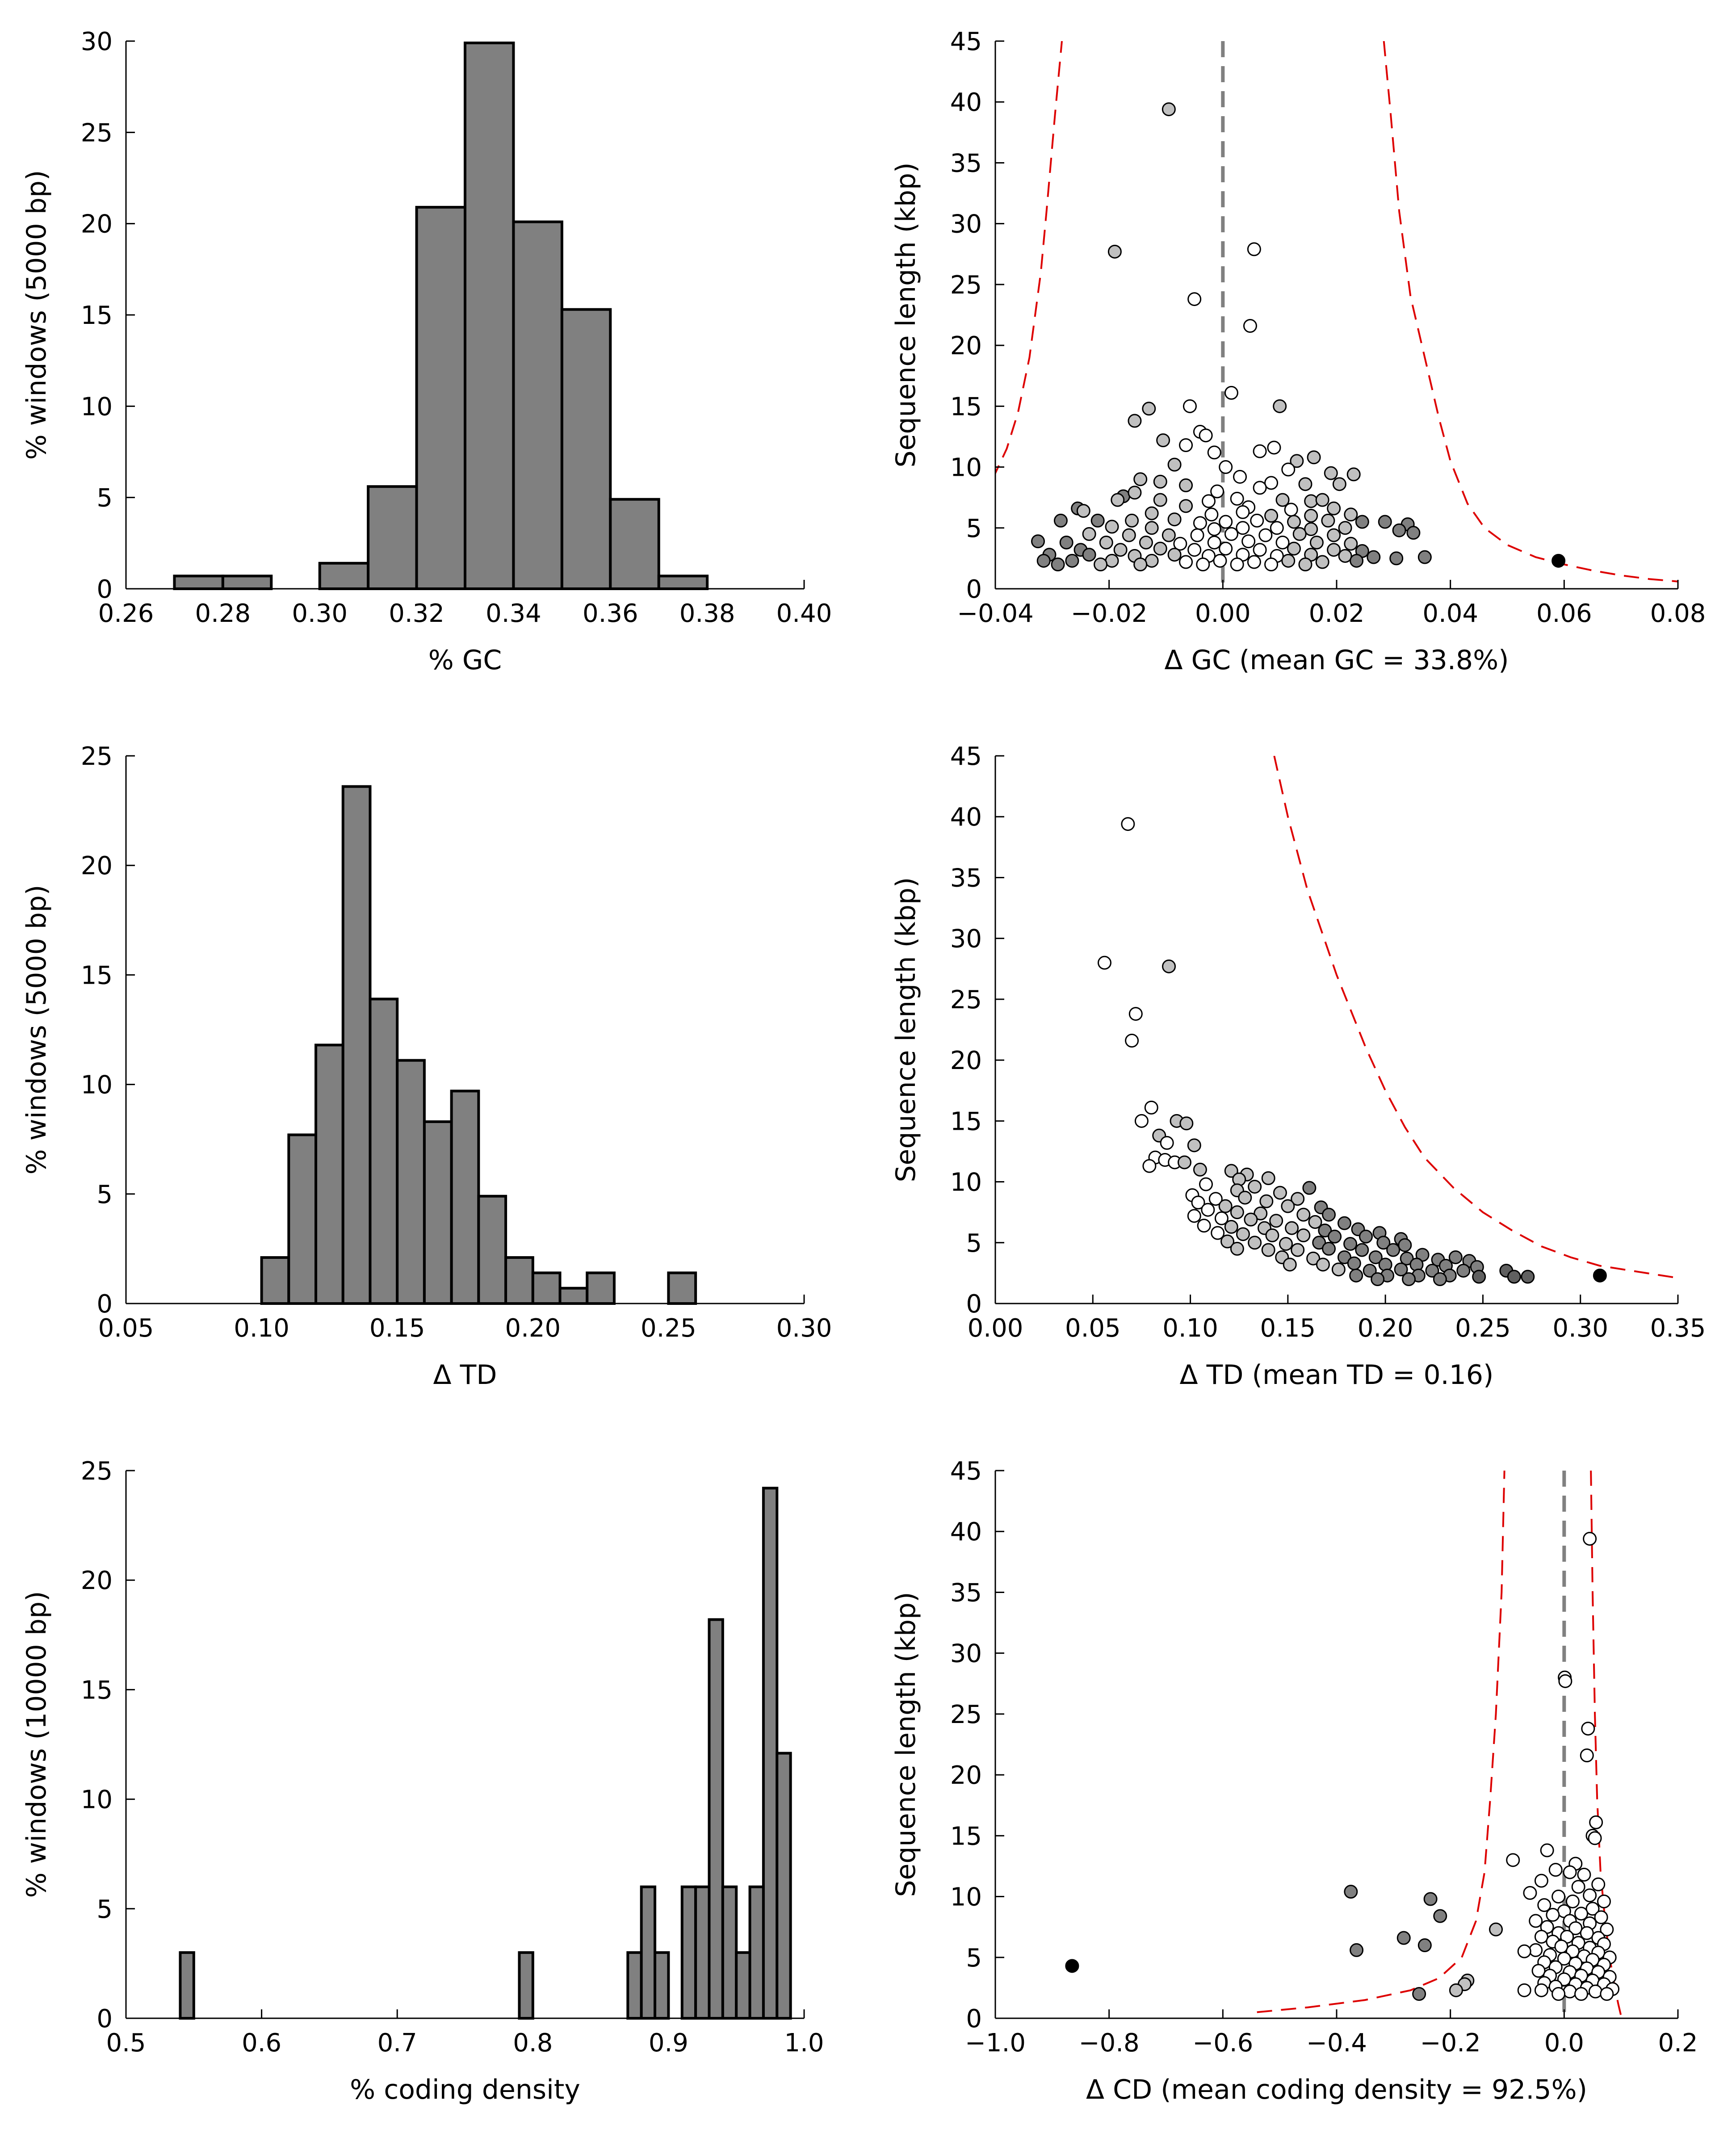 This screenshot has width=1736, height=2138. What do you see at coordinates (1580, 1329) in the screenshot?
I see `x-tick-label: 0.30` at bounding box center [1580, 1329].